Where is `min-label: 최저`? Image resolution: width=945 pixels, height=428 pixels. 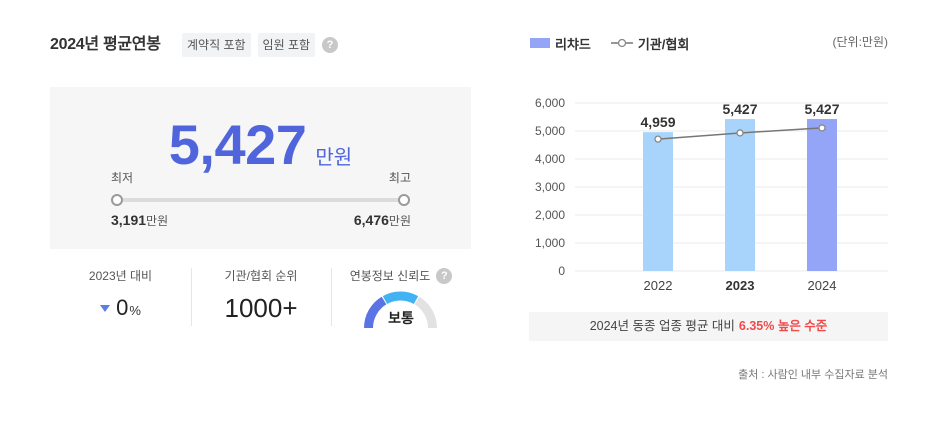 min-label: 최저 is located at coordinates (122, 178).